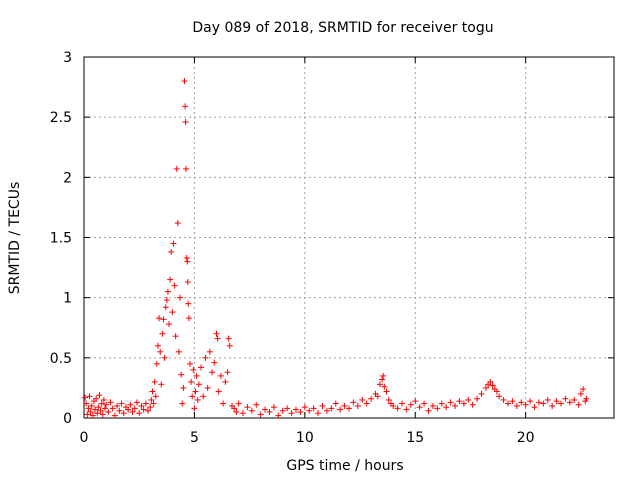 The image size is (640, 480). I want to click on x-tick-label: 15, so click(415, 438).